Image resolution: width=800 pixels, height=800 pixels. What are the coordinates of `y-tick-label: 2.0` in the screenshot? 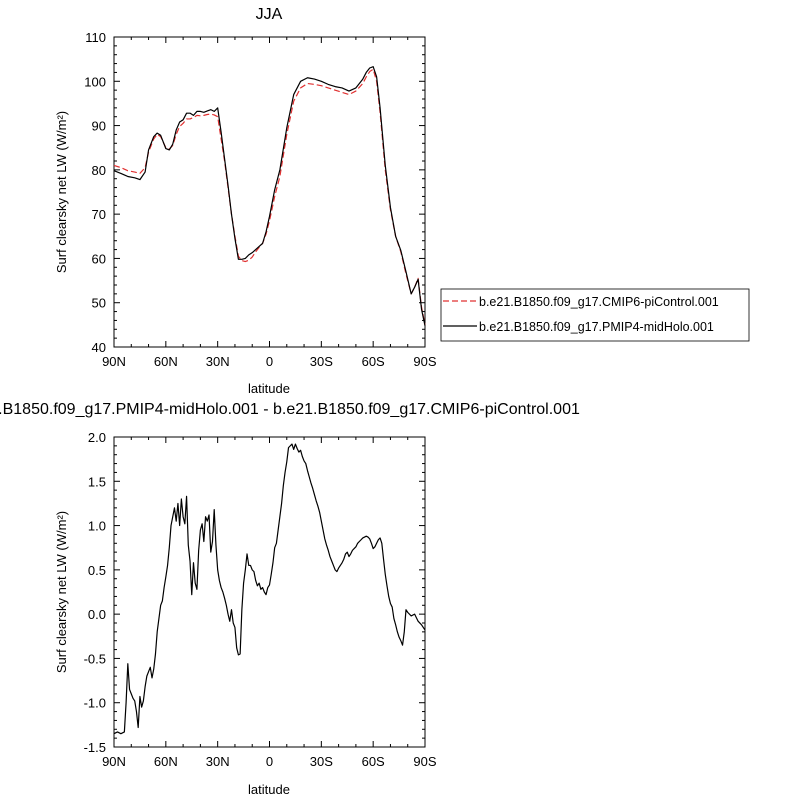 It's located at (97, 437).